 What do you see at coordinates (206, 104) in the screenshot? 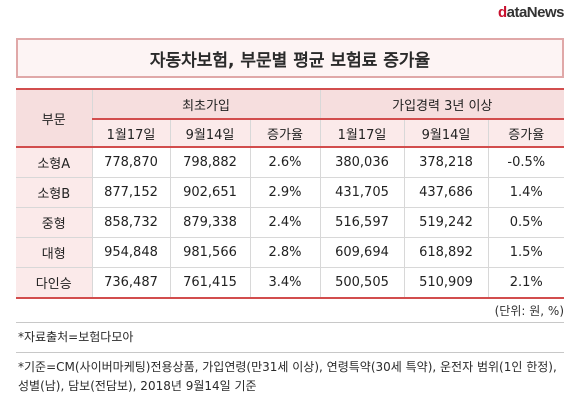
I see `group-header-new-subscriber: 최초가입` at bounding box center [206, 104].